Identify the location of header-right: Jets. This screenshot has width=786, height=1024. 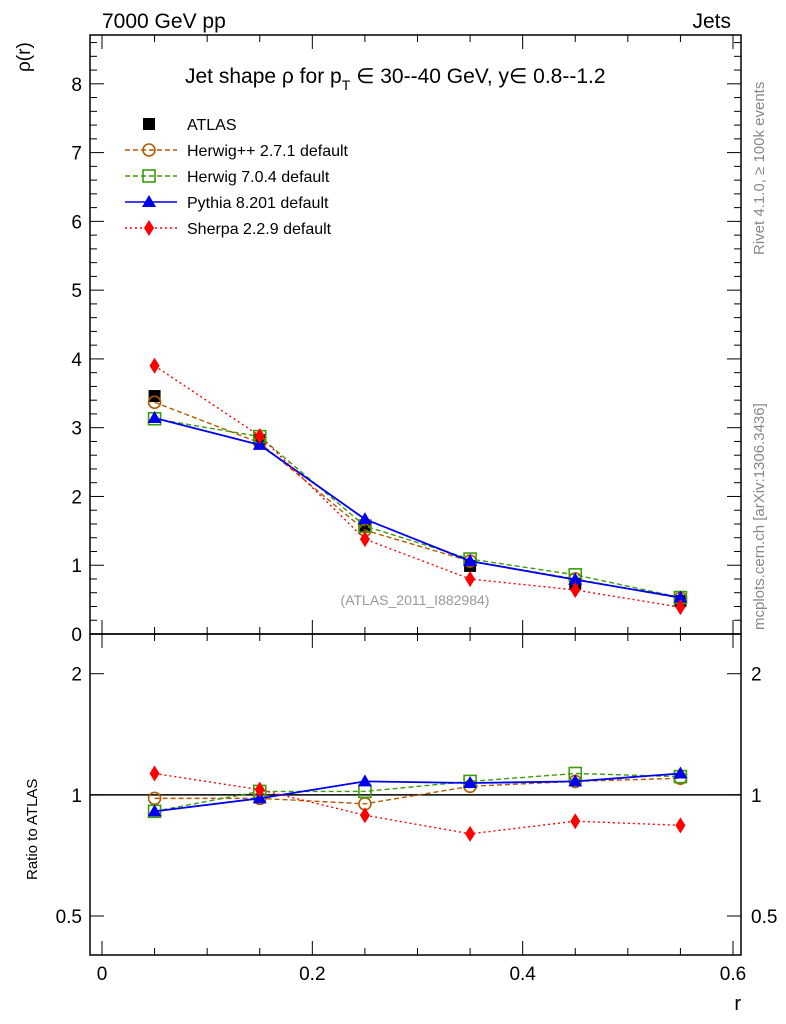
(711, 21).